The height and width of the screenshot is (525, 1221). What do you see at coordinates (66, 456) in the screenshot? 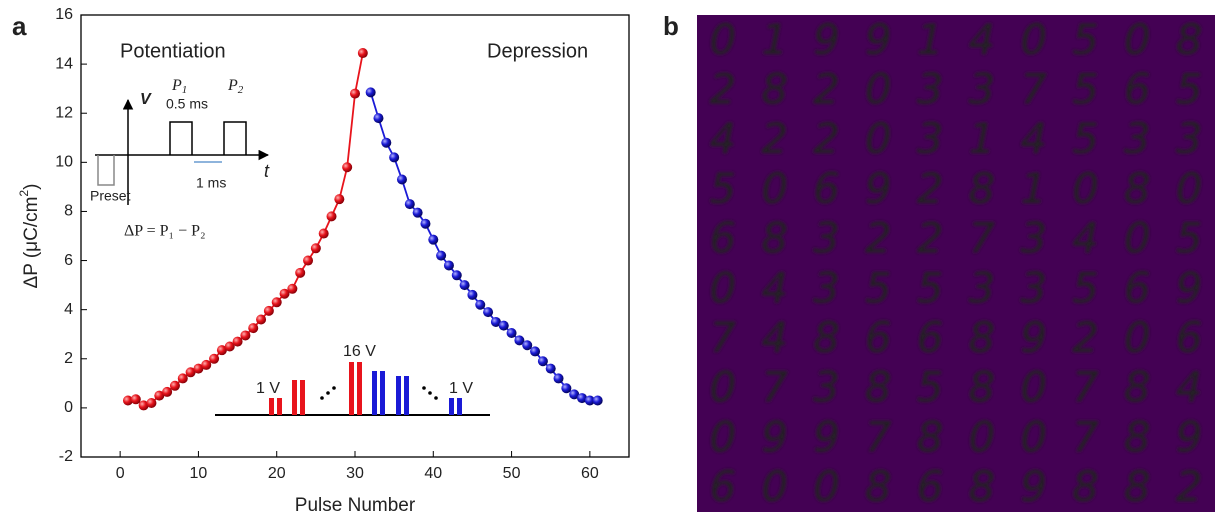
I see `y-tick-label: -2` at bounding box center [66, 456].